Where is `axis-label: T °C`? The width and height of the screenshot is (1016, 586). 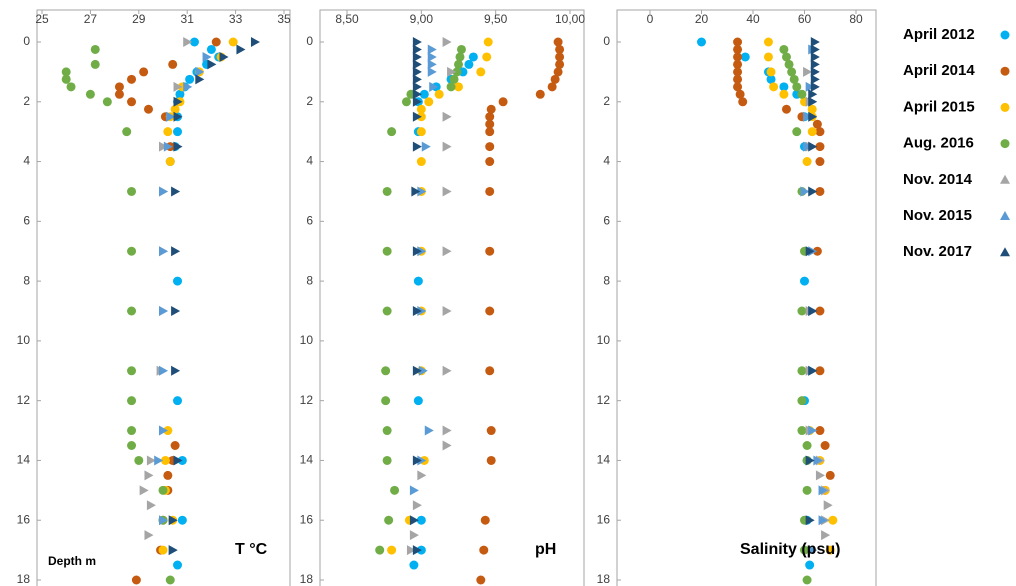 axis-label: T °C is located at coordinates (251, 549).